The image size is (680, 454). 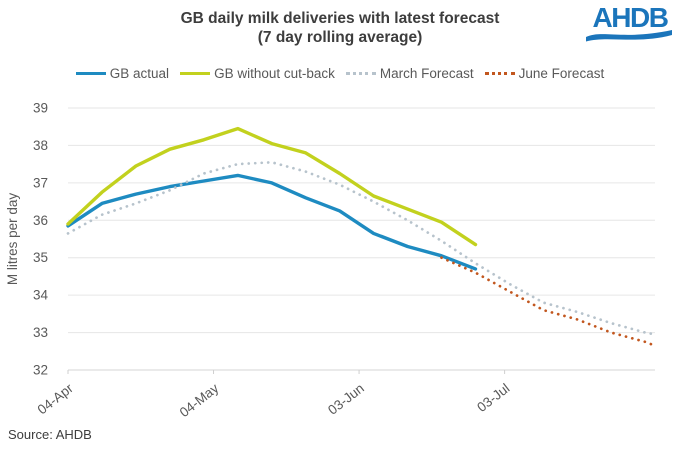 I want to click on x-tick-label: 04-Apr, so click(x=56, y=398).